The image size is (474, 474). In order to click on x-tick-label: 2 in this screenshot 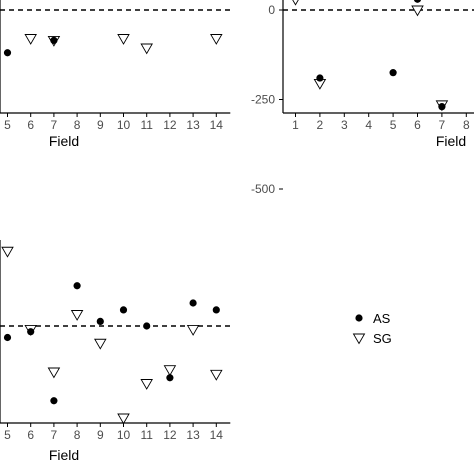, I will do `click(320, 125)`.